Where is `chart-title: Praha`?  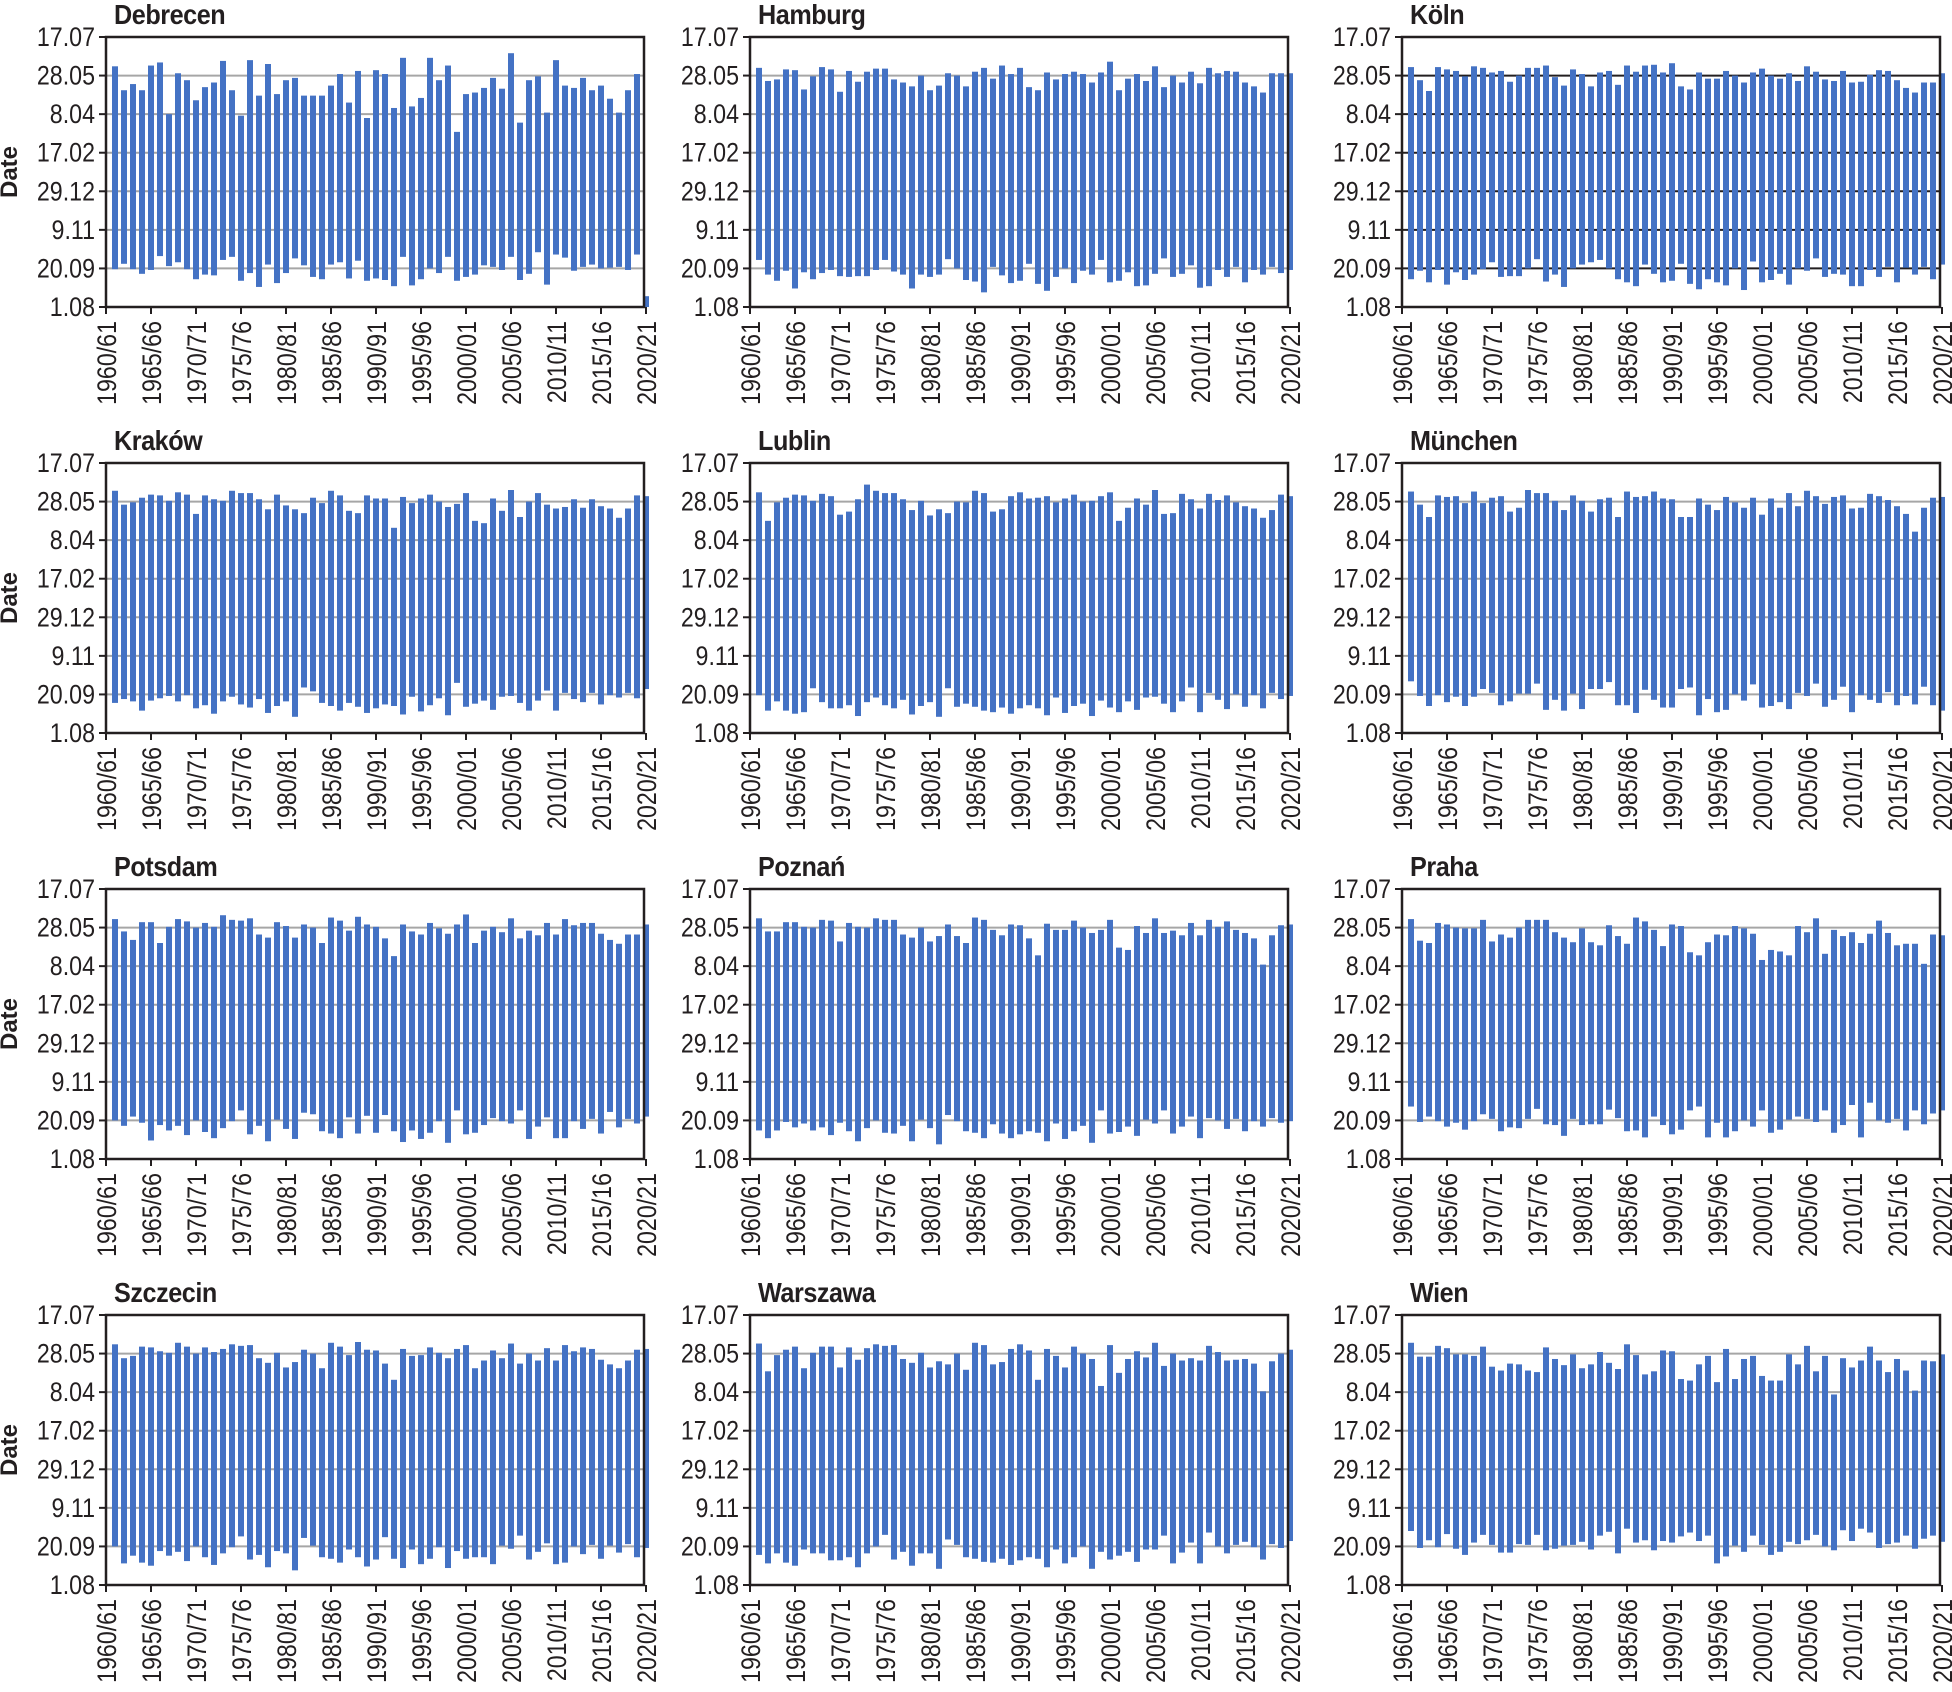 chart-title: Praha is located at coordinates (1444, 866).